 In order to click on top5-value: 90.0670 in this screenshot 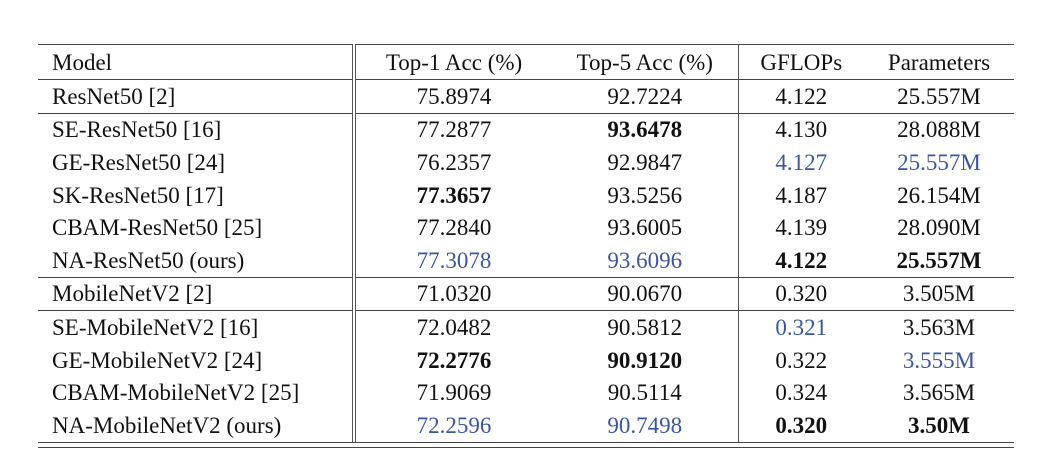, I will do `click(645, 294)`.